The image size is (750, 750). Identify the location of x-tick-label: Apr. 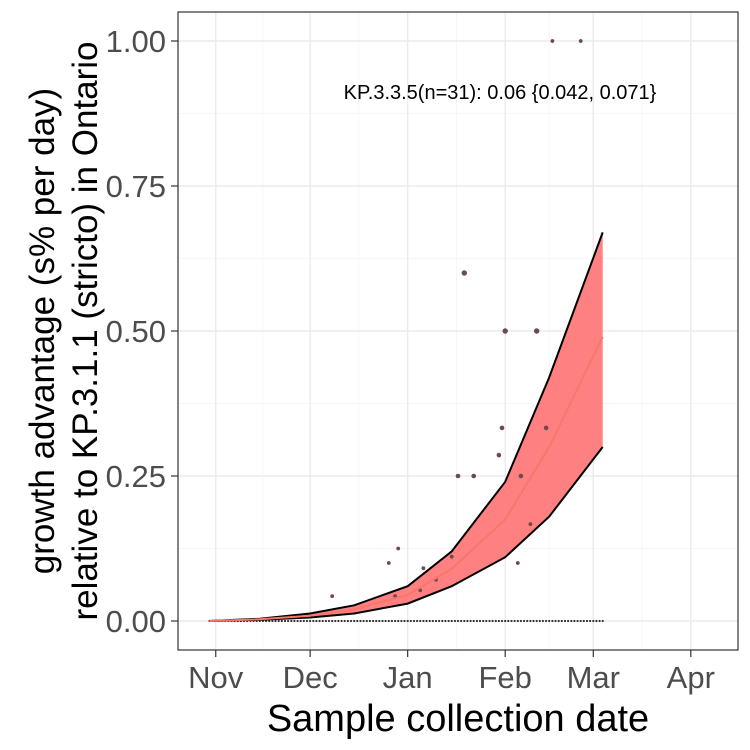
(691, 677).